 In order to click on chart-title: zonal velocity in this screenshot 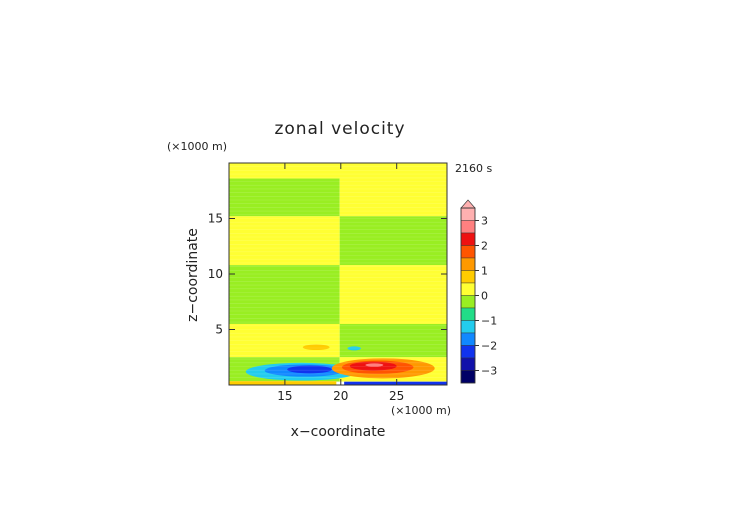, I will do `click(339, 129)`.